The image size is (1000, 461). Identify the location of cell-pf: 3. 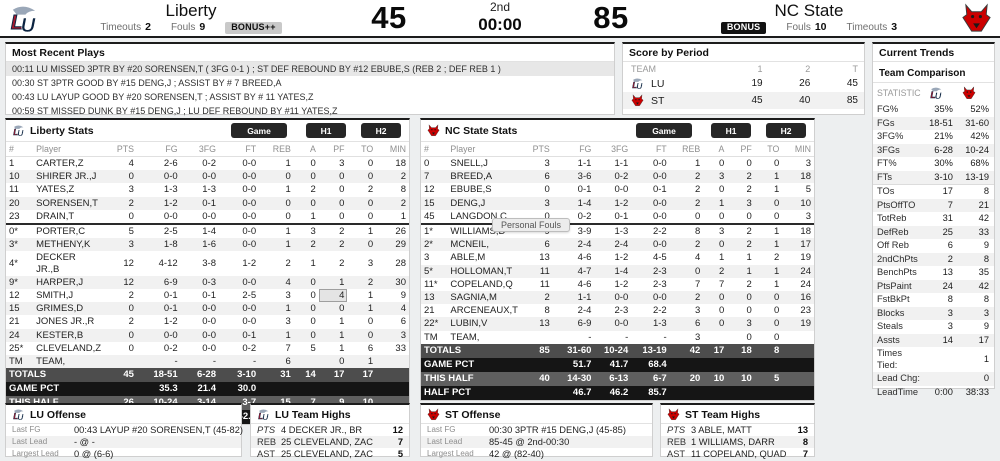
(342, 163).